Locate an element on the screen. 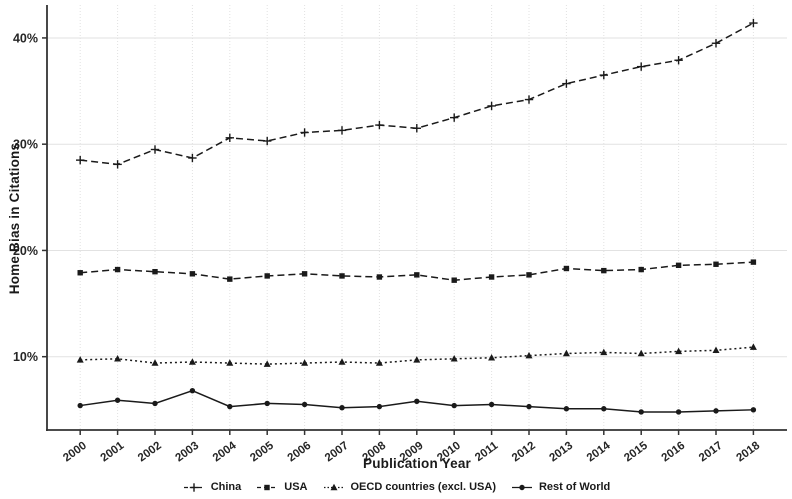 The height and width of the screenshot is (499, 792). legend-item-rest-of-world: Rest of World is located at coordinates (560, 487).